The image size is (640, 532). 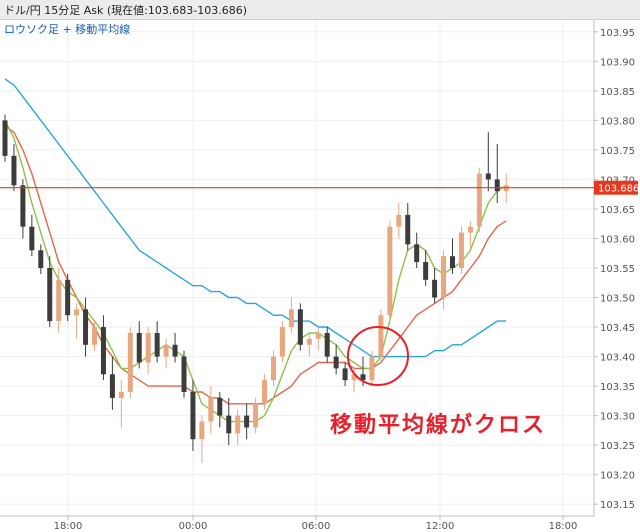 What do you see at coordinates (617, 210) in the screenshot?
I see `y-tick-label: 103.65` at bounding box center [617, 210].